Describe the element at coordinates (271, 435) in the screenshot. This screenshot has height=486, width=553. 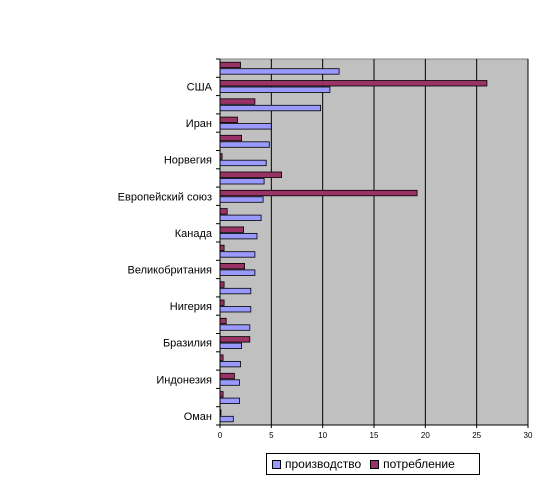
I see `x-tick-label: 5` at that location.